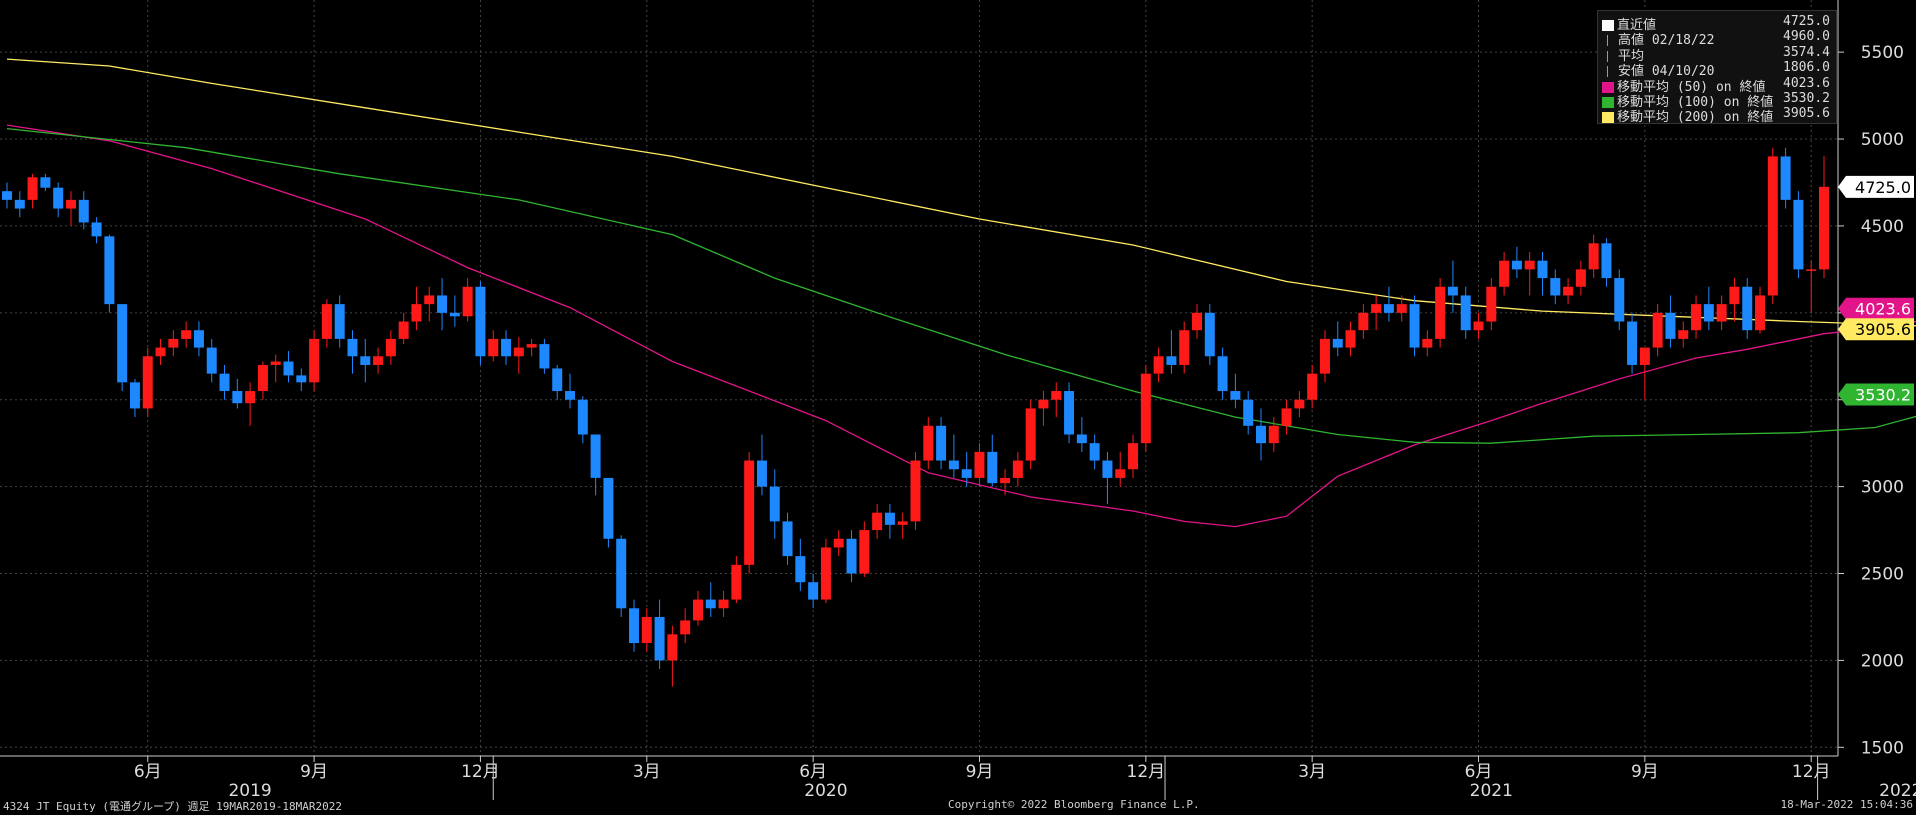 This screenshot has width=1916, height=815. What do you see at coordinates (1637, 25) in the screenshot?
I see `legend-label: 直近値` at bounding box center [1637, 25].